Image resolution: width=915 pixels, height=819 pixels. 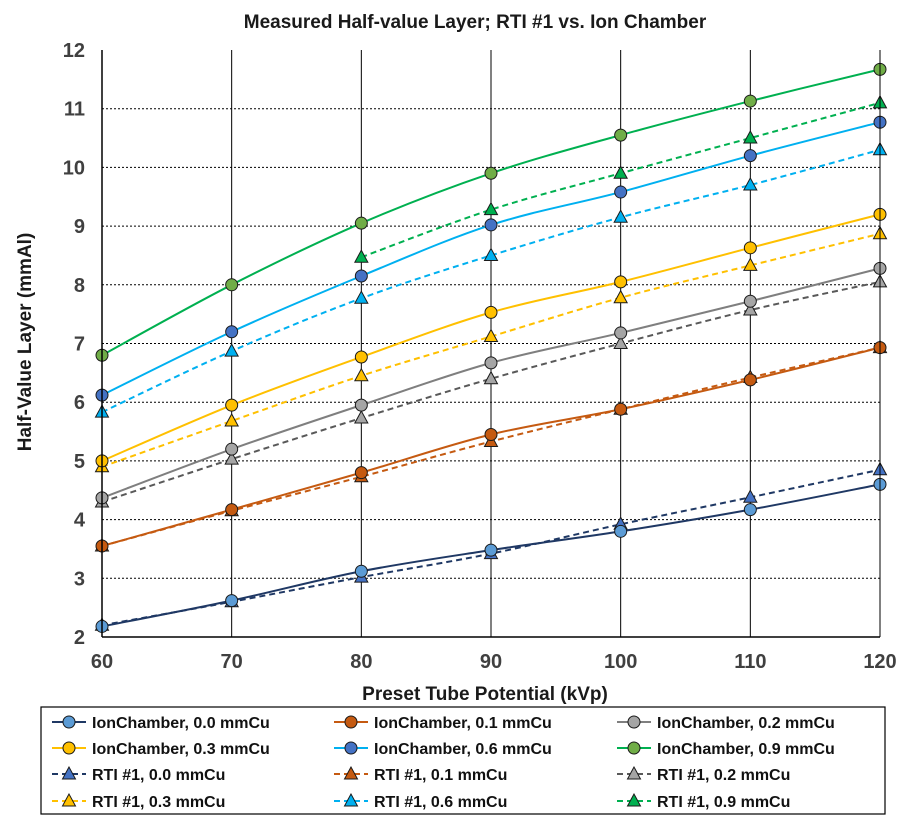 I want to click on legend-item: RTI #1, 0.6 mmCu, so click(x=420, y=801).